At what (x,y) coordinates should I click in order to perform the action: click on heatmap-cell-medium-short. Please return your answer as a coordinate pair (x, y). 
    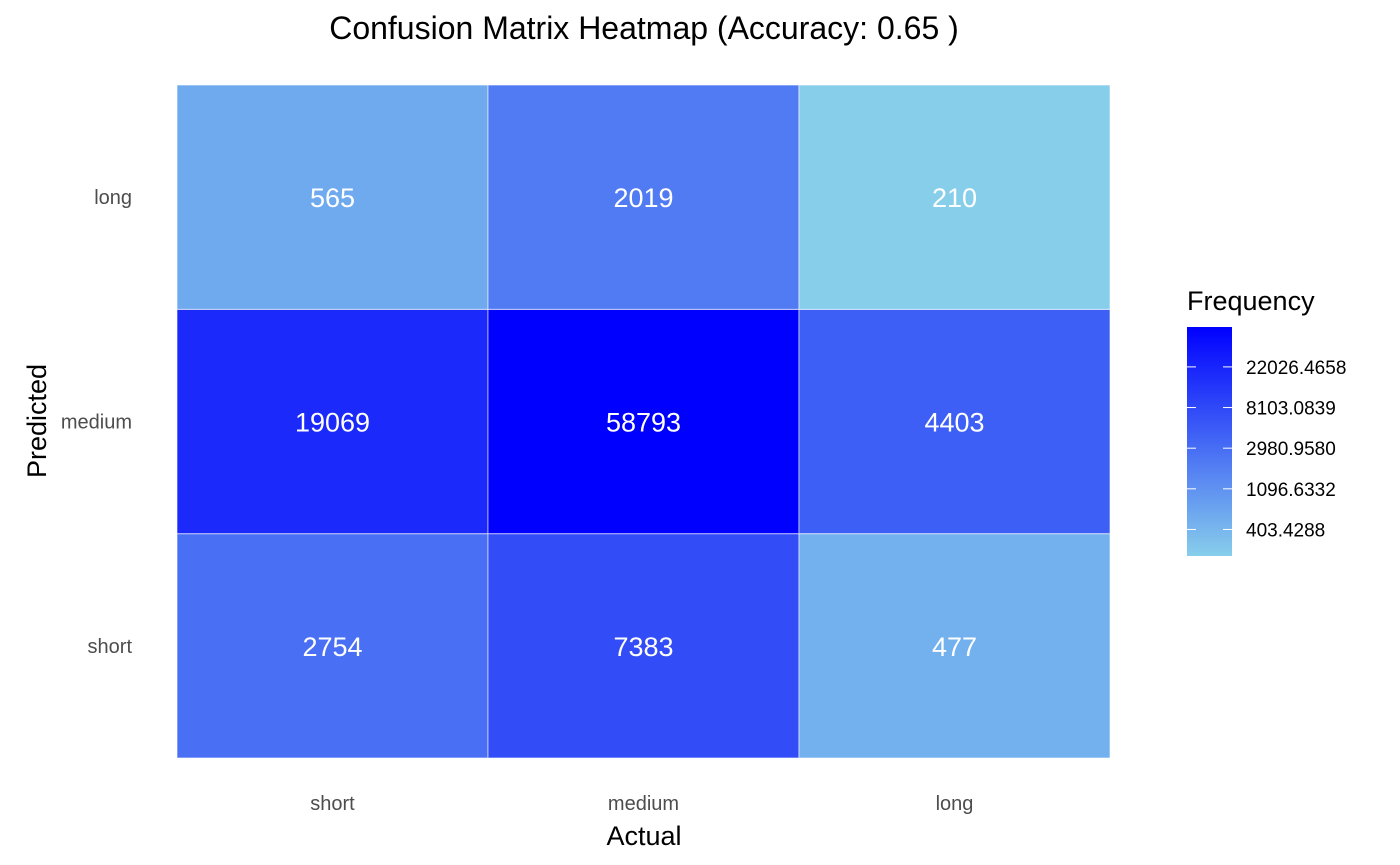
    Looking at the image, I should click on (332, 421).